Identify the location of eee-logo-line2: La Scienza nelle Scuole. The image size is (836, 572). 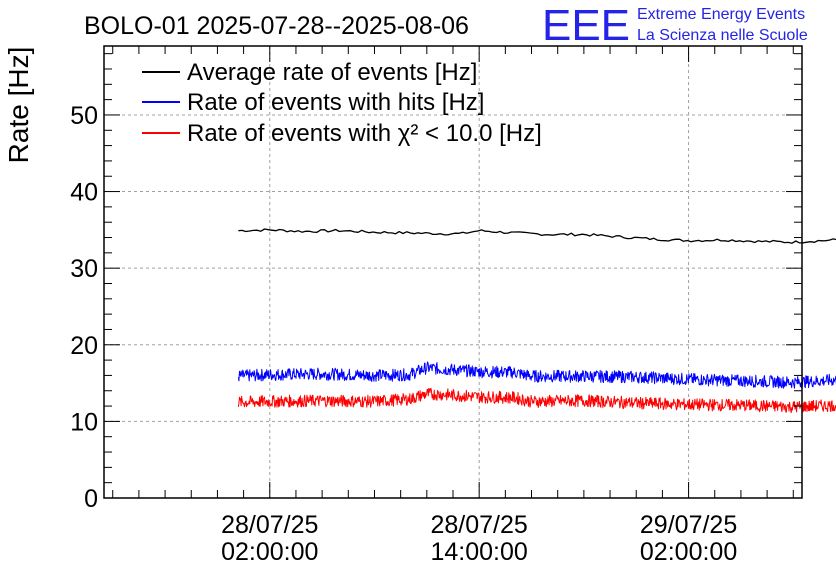
(722, 35).